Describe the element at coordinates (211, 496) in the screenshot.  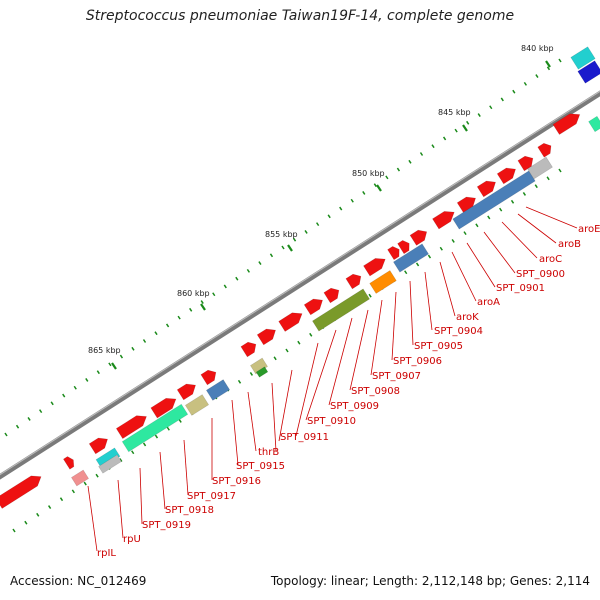
I see `gene-label-SPT_0917: SPT_0917` at that location.